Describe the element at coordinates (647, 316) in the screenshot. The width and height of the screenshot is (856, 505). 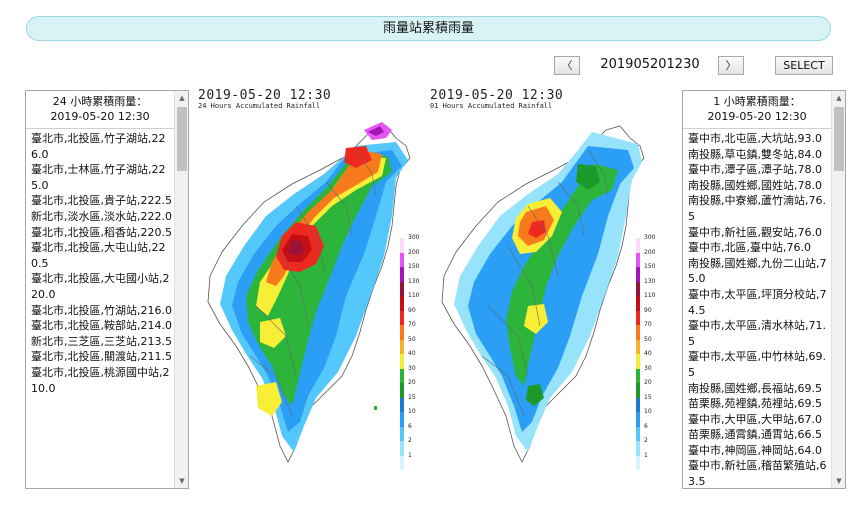
I see `legend-row: 90` at that location.